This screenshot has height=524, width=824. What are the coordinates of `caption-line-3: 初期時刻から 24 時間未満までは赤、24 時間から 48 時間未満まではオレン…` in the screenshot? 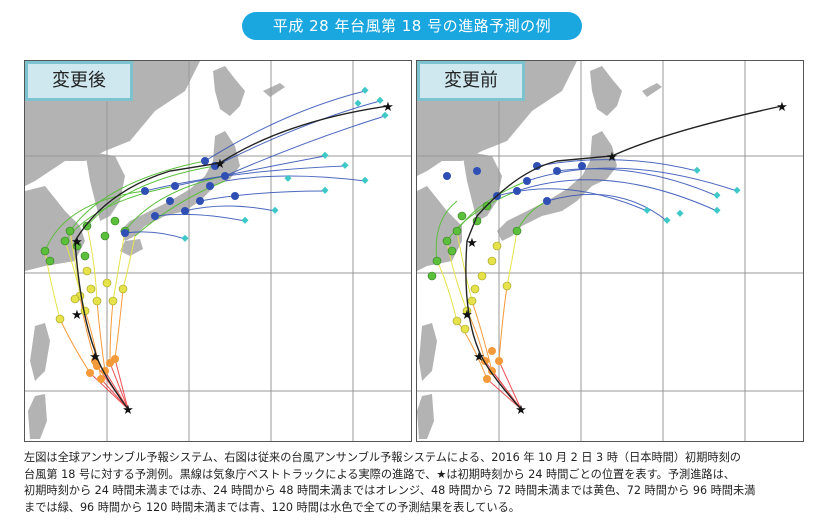 It's located at (390, 490).